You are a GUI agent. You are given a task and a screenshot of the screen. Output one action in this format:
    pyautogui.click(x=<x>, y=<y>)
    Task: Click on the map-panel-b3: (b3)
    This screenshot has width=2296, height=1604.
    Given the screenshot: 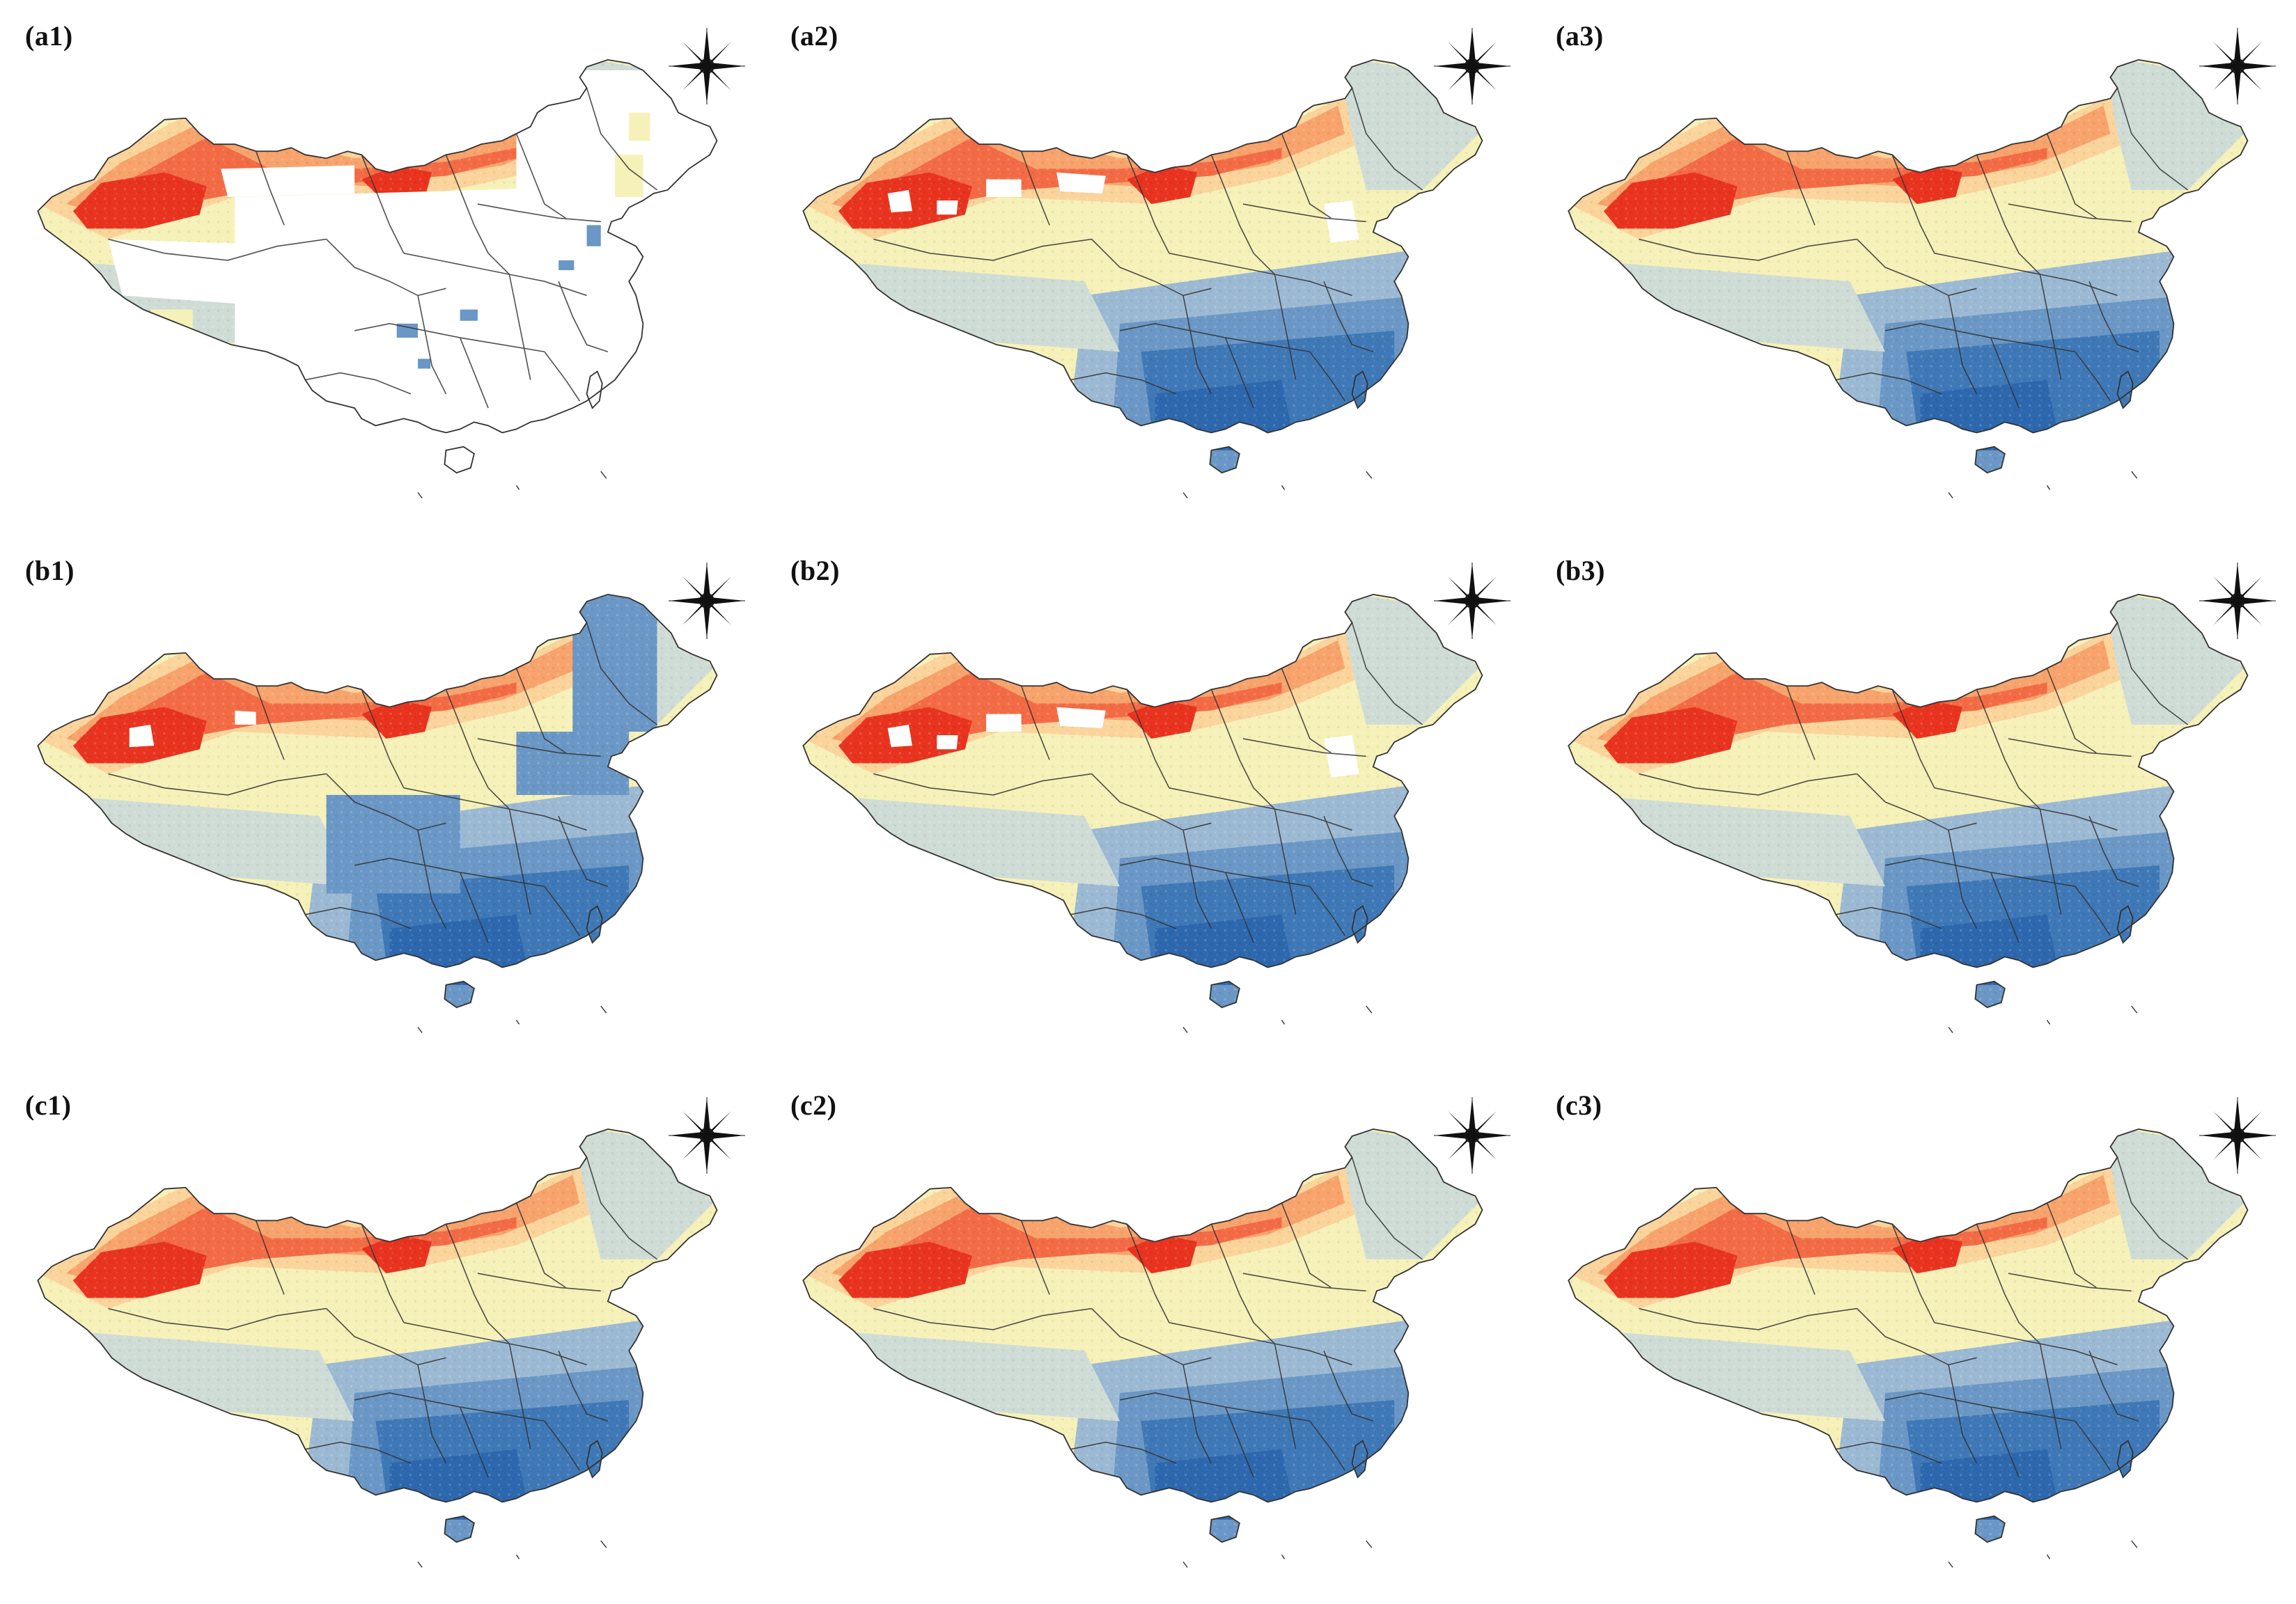 What is the action you would take?
    pyautogui.click(x=1913, y=802)
    